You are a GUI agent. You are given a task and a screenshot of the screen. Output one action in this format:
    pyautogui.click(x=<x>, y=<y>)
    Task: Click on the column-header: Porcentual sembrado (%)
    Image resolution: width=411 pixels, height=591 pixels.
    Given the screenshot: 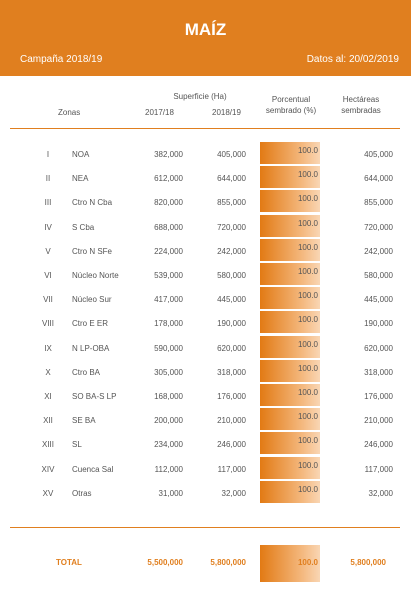 What is the action you would take?
    pyautogui.click(x=291, y=105)
    